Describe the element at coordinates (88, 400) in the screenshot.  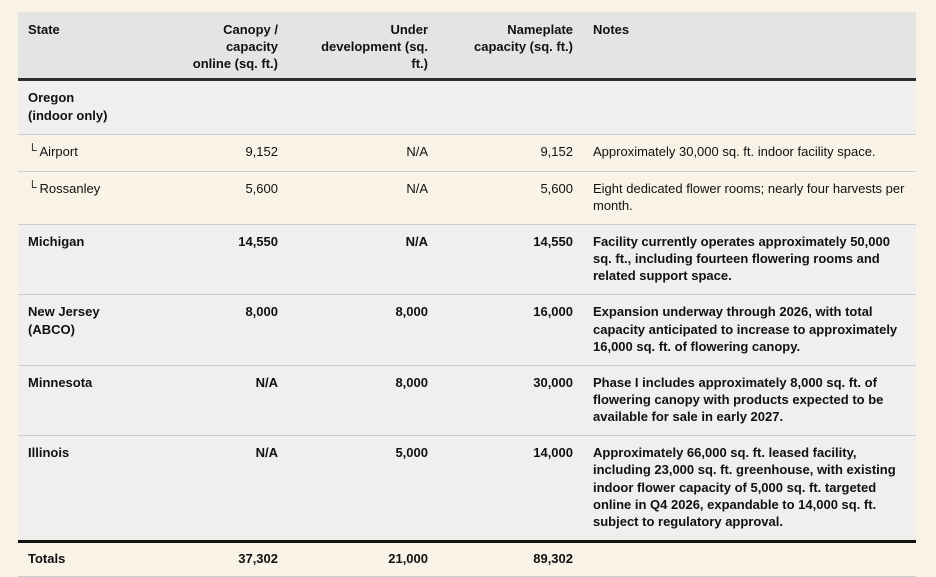
I see `state-cell: Minnesota` at that location.